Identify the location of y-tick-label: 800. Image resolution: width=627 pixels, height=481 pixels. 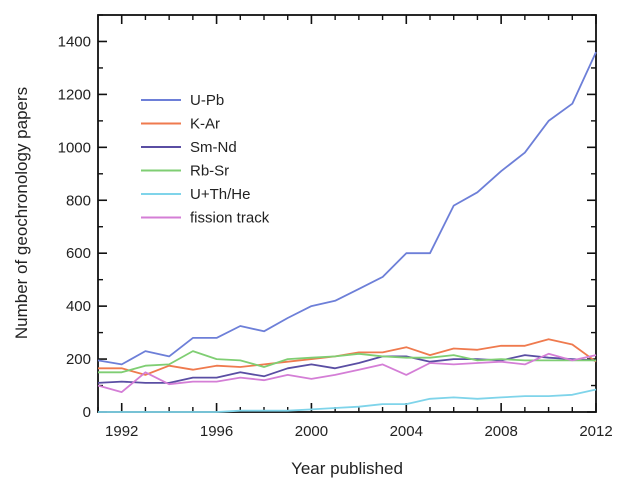
(78, 200).